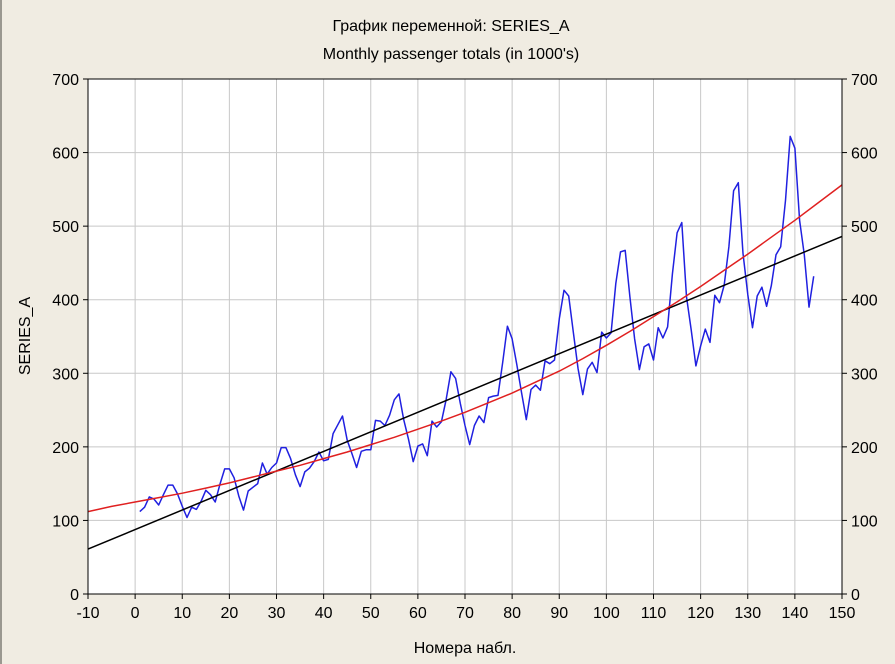 Image resolution: width=895 pixels, height=664 pixels. I want to click on x-tick-label: 10, so click(182, 613).